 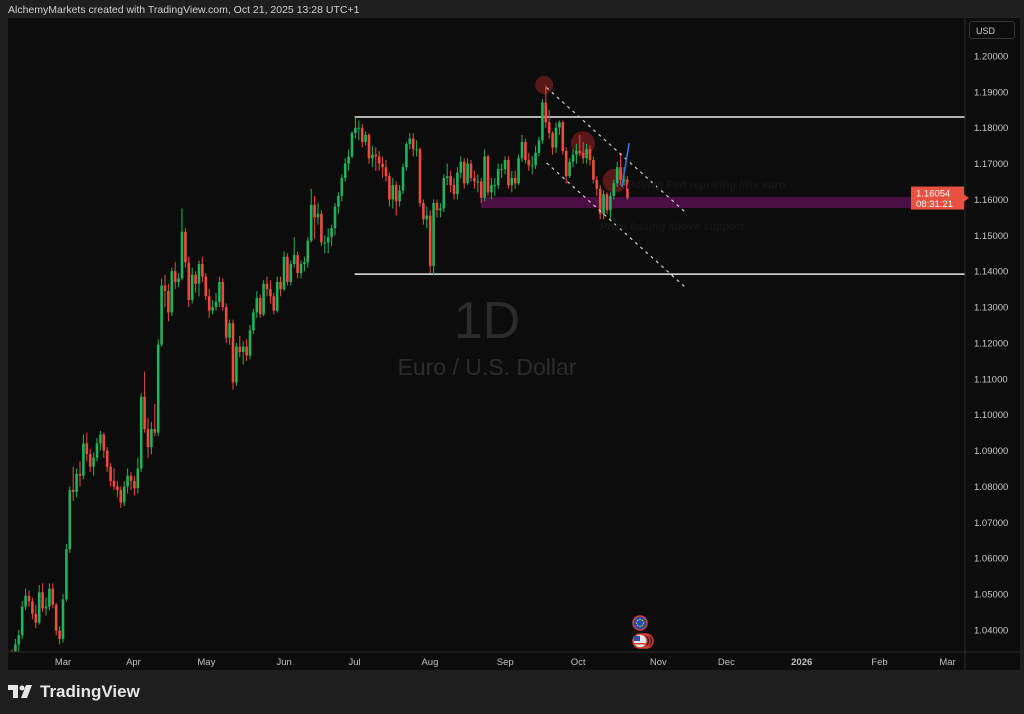 I want to click on price-tick-label: 1.09000, so click(x=991, y=451).